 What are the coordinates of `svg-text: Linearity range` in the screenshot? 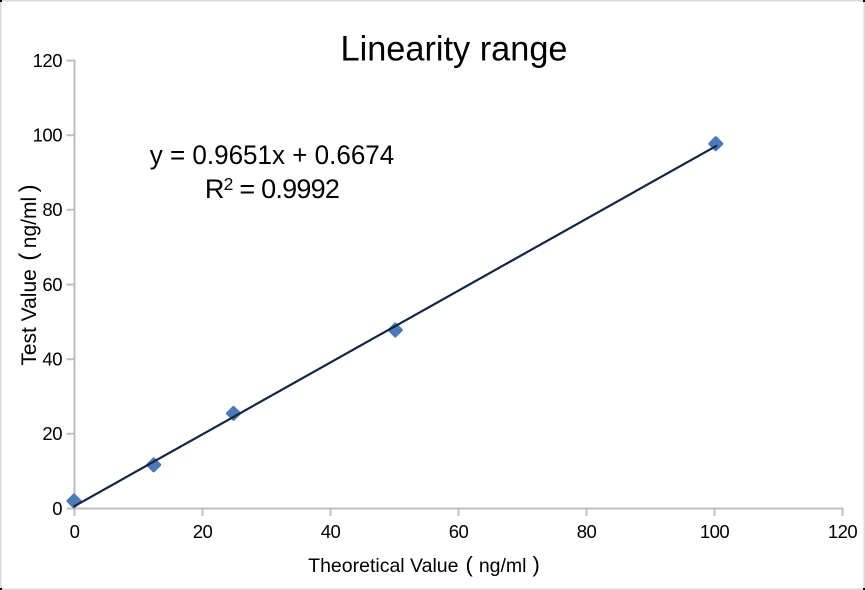 It's located at (454, 49).